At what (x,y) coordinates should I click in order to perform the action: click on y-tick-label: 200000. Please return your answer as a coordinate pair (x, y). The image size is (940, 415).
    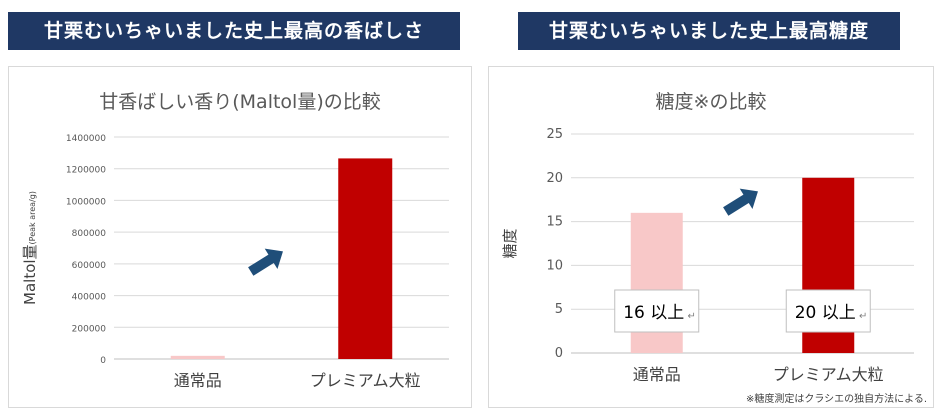
    Looking at the image, I should click on (89, 329).